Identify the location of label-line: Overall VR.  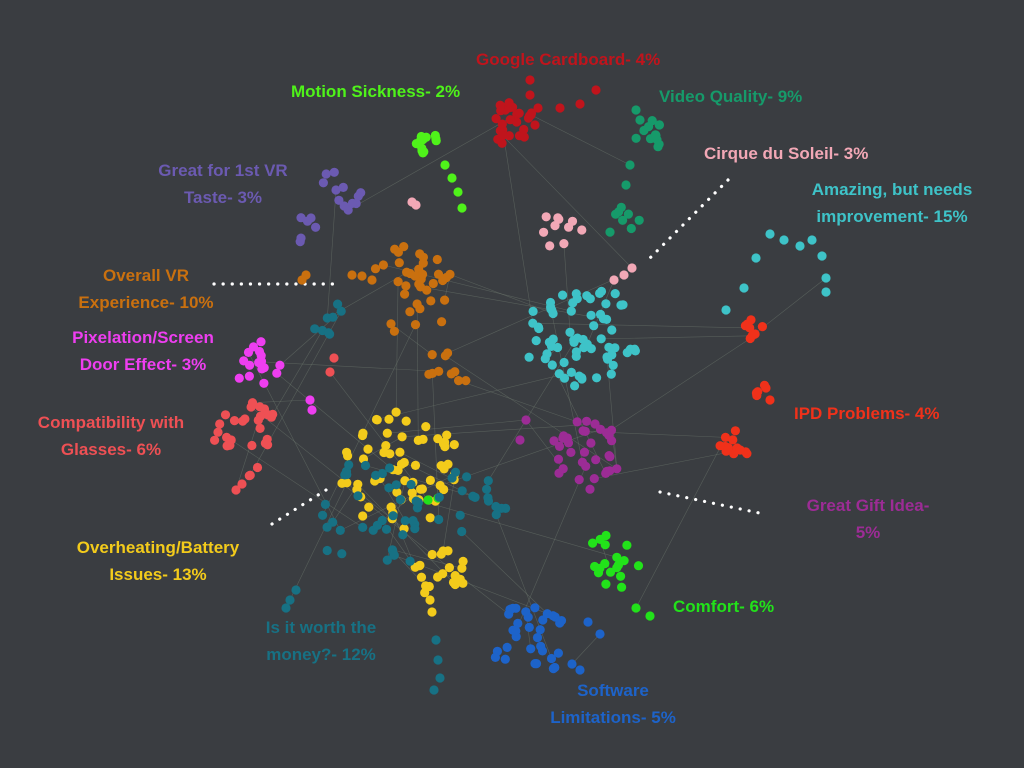
(146, 275).